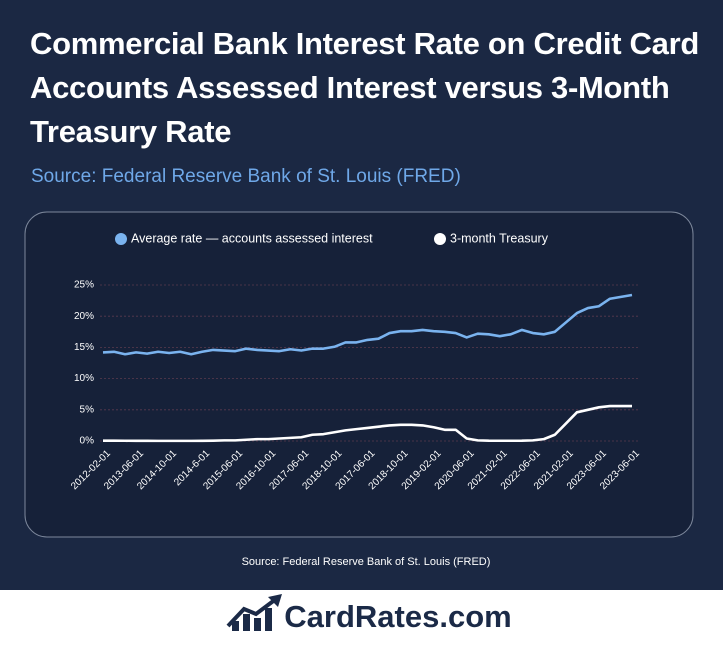  Describe the element at coordinates (397, 616) in the screenshot. I see `brand-logo: CardRates.com` at that location.